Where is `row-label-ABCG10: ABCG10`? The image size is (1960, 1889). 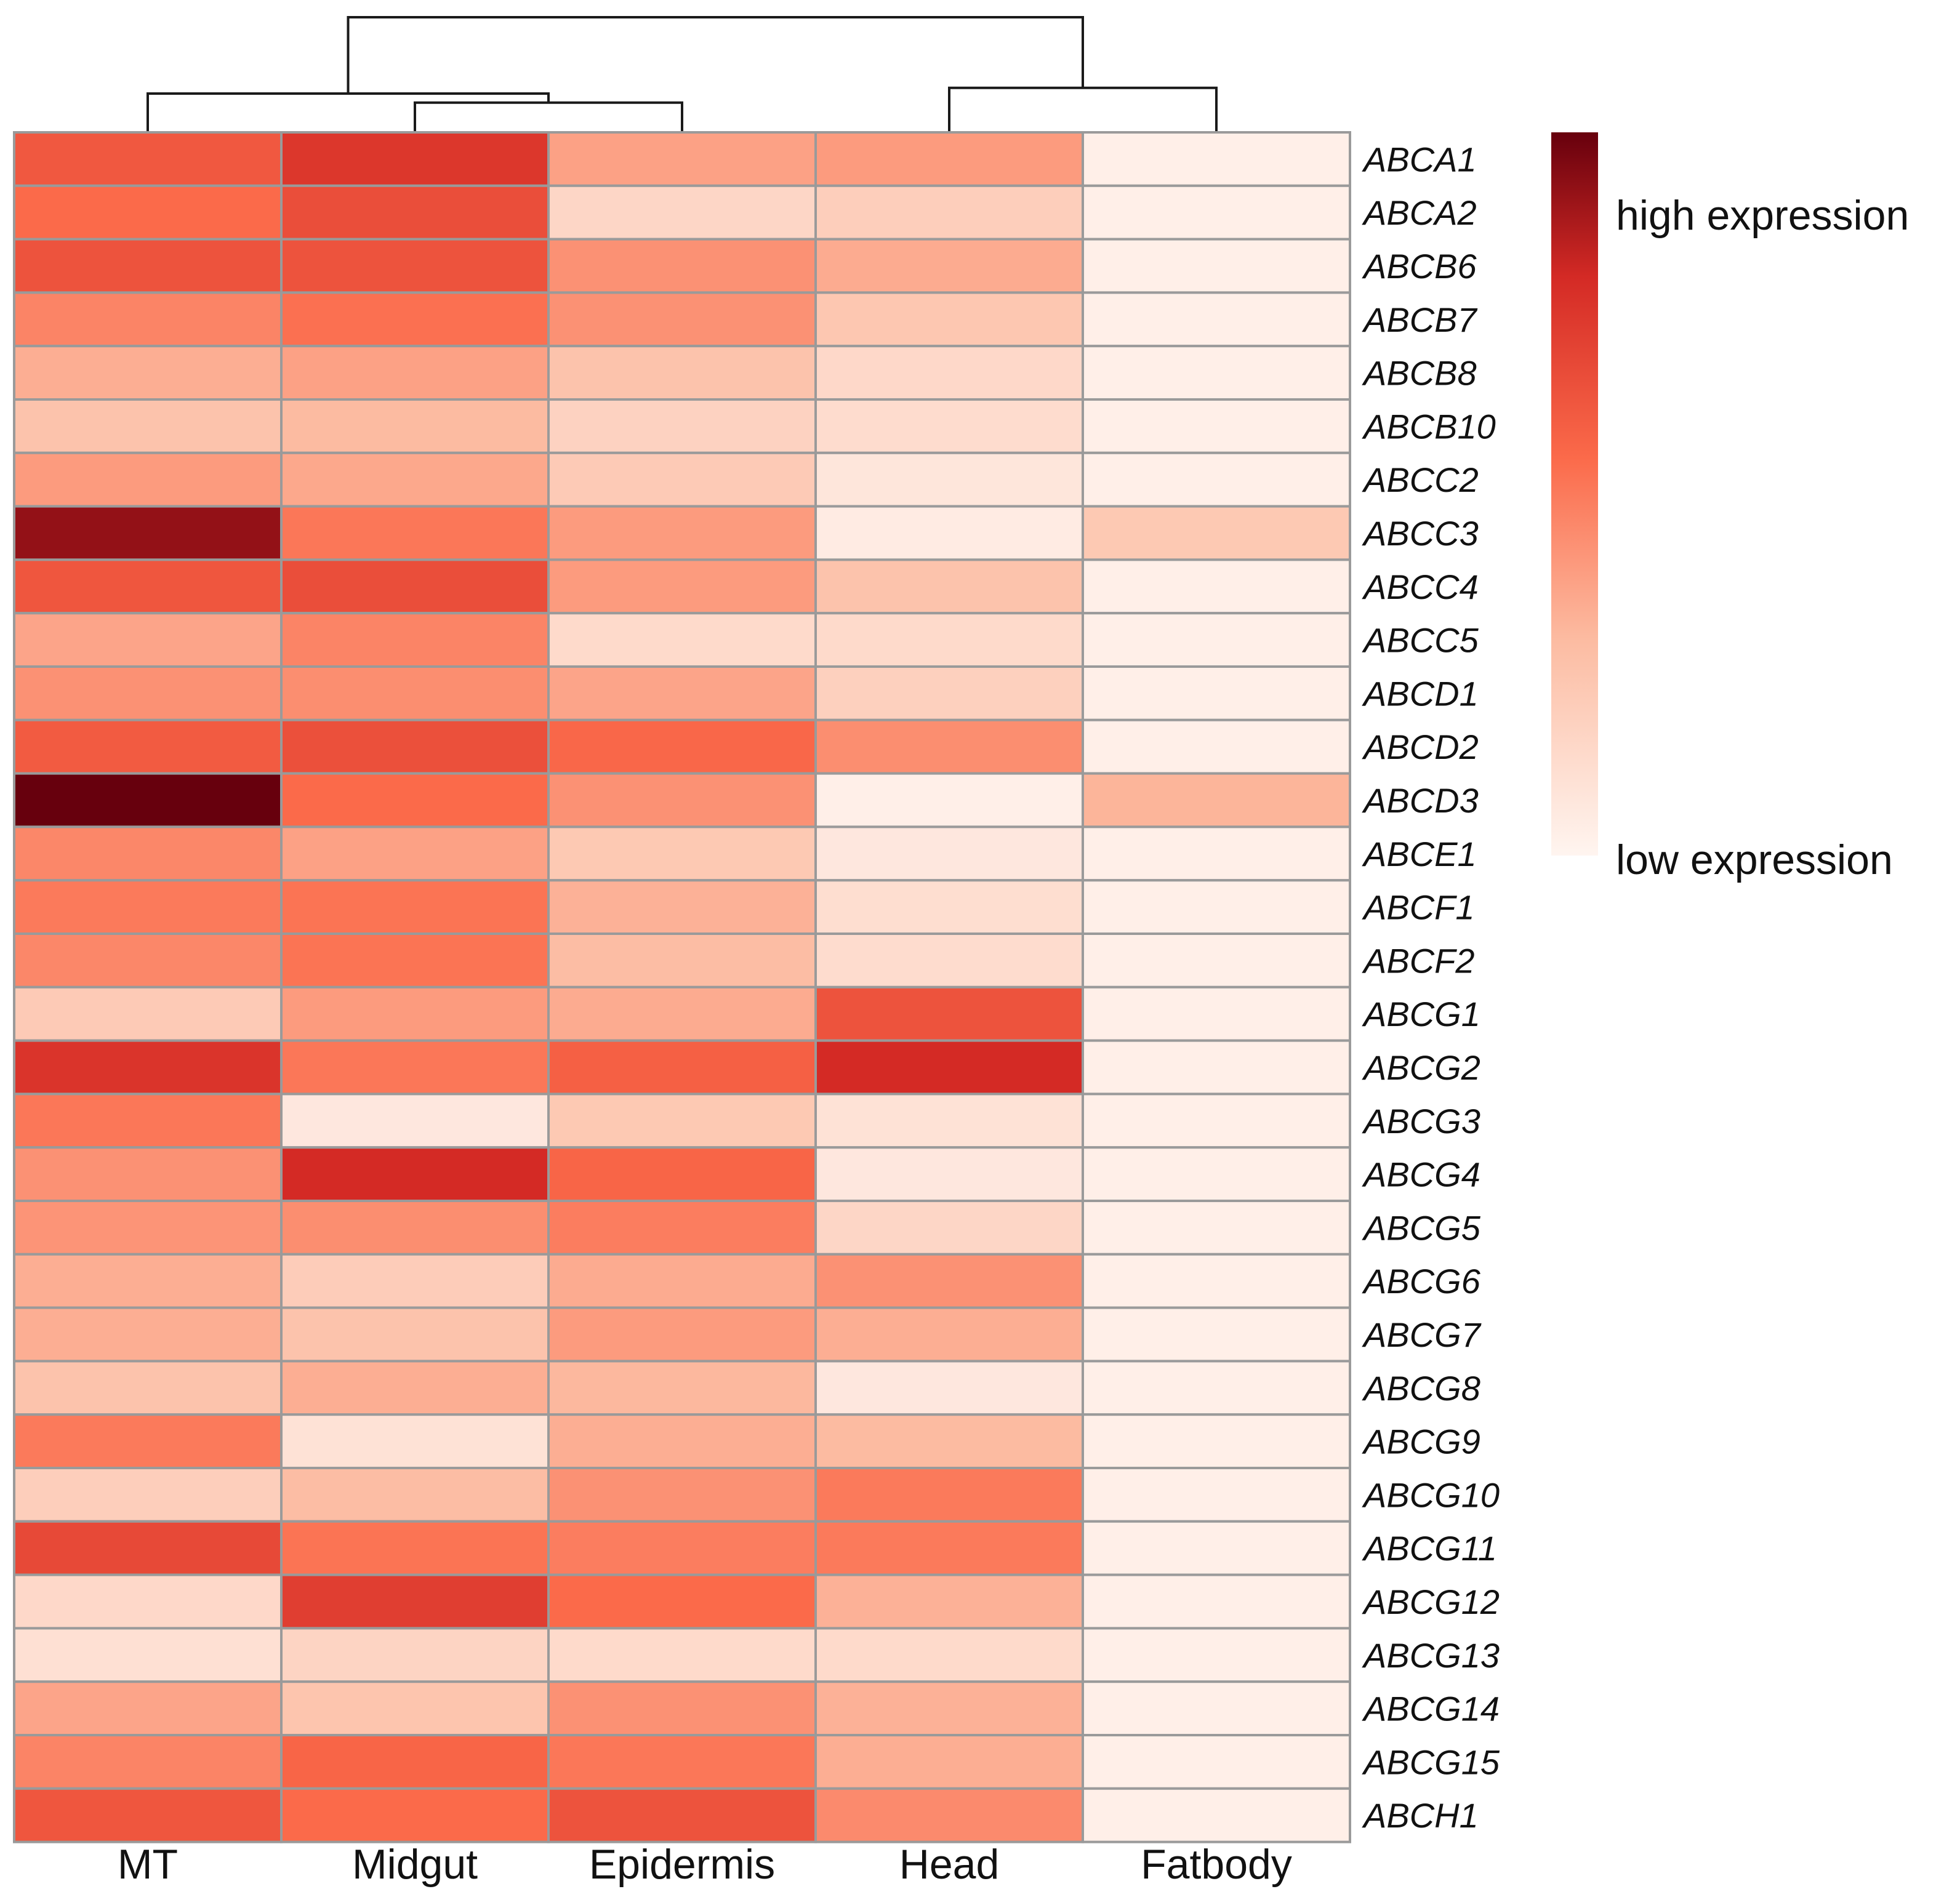 row-label-ABCG10: ABCG10 is located at coordinates (1431, 1494).